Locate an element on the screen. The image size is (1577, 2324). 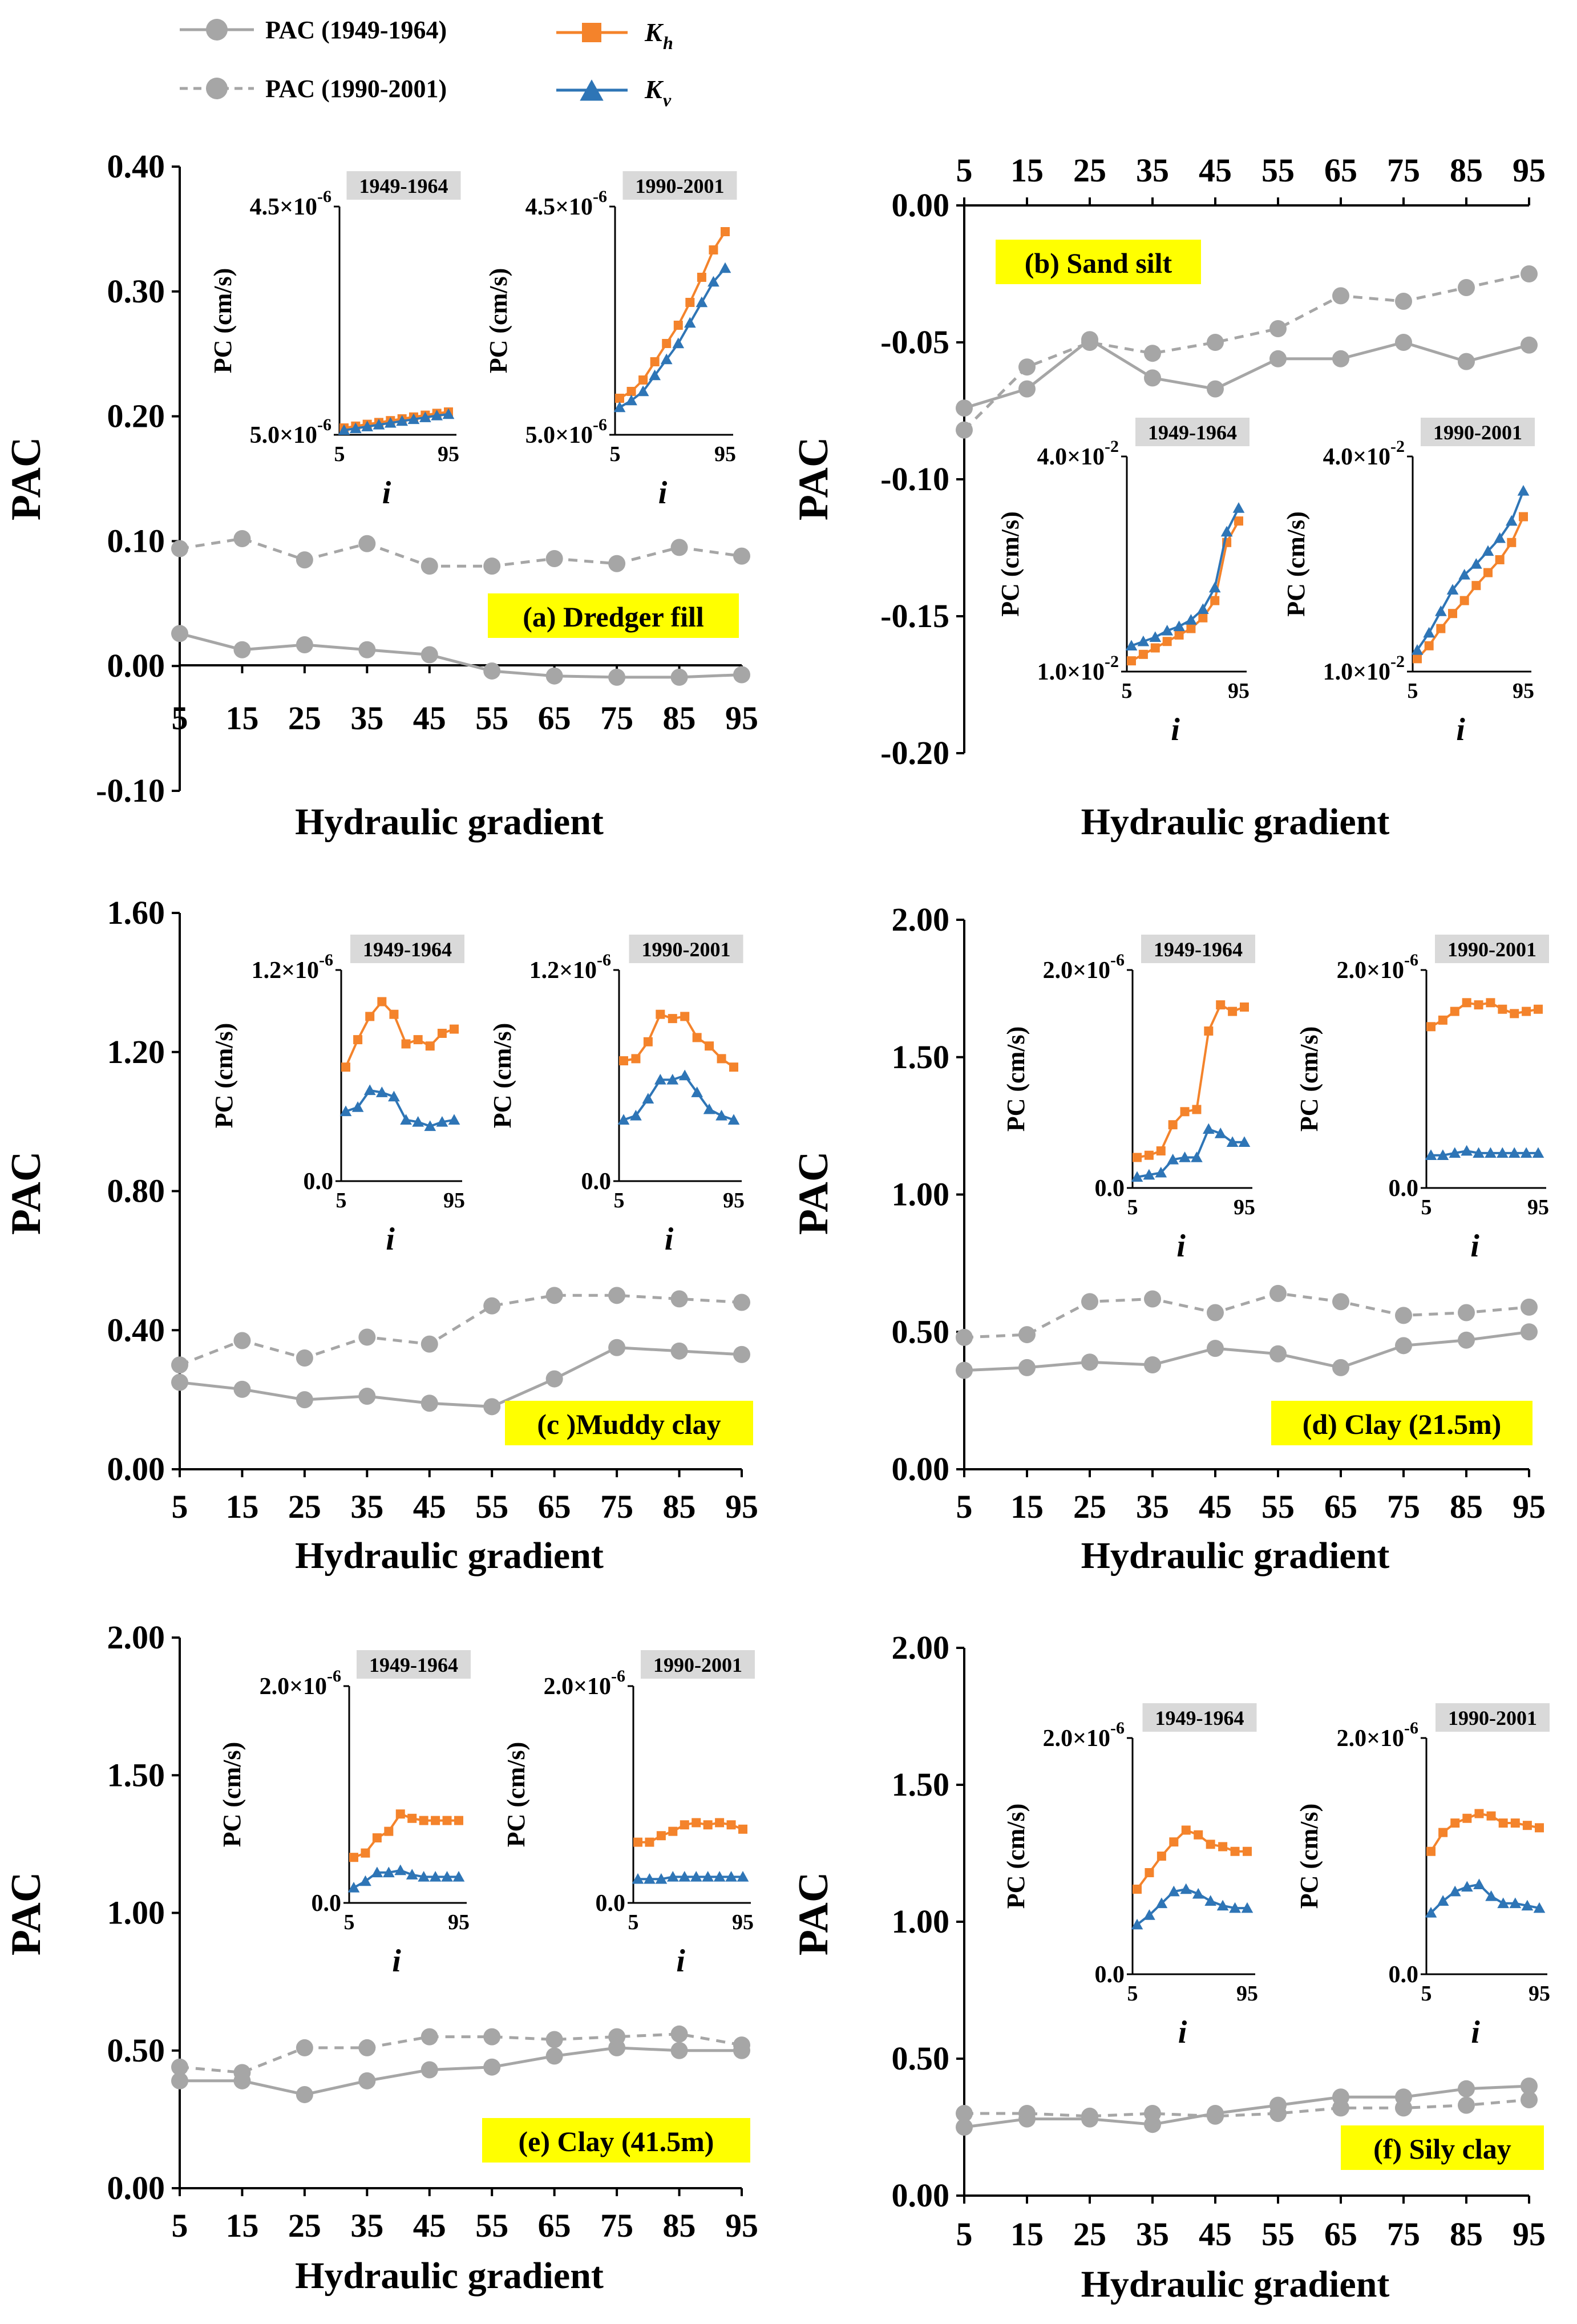
x-tick-label: 55 is located at coordinates (1278, 171).